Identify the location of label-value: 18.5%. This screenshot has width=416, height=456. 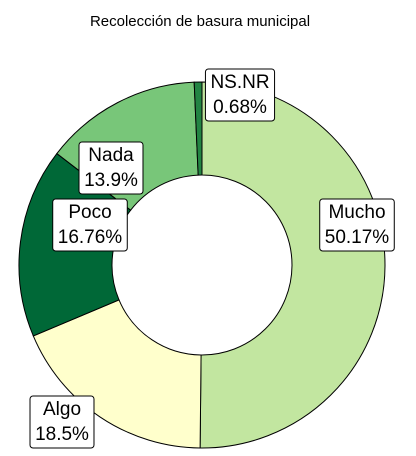
(62, 434).